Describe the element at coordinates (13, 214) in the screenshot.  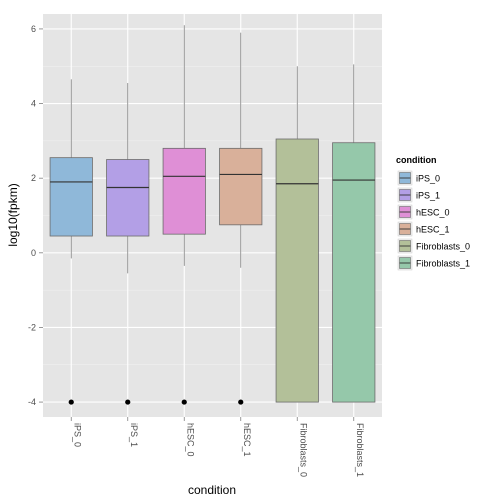
I see `y-axis-title: log10(fpkm)` at that location.